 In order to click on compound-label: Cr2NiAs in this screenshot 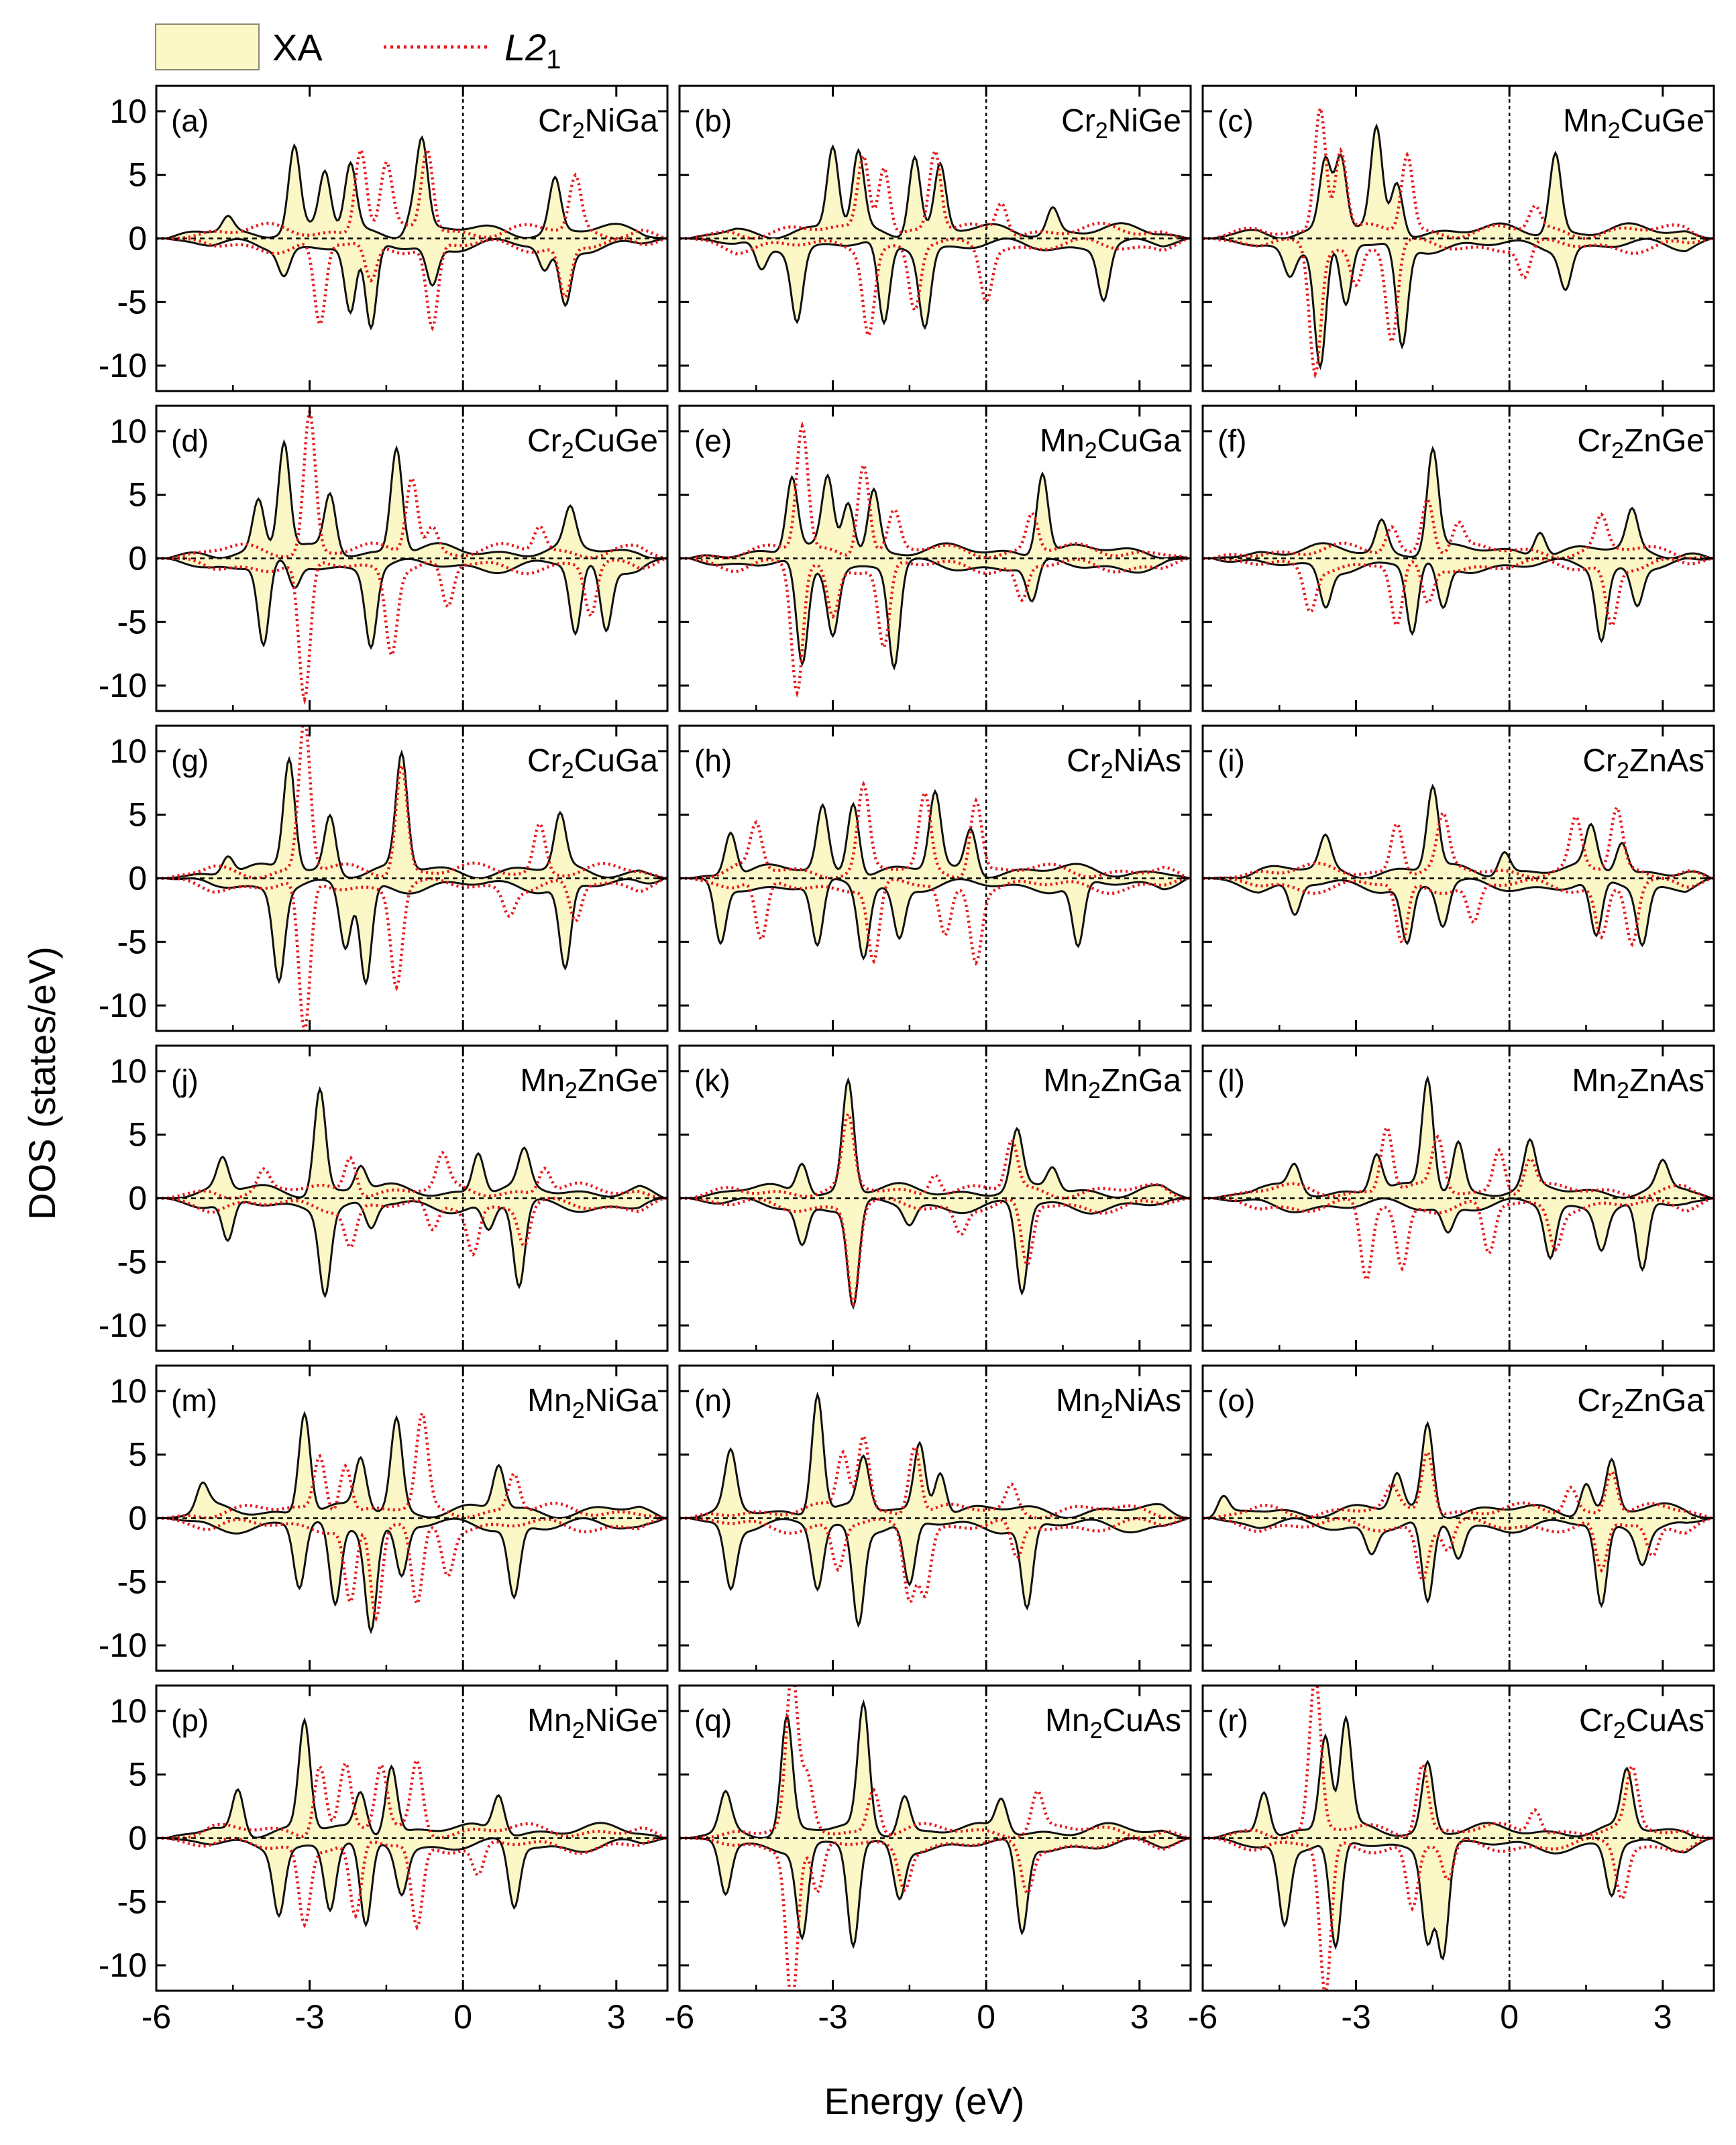, I will do `click(1124, 763)`.